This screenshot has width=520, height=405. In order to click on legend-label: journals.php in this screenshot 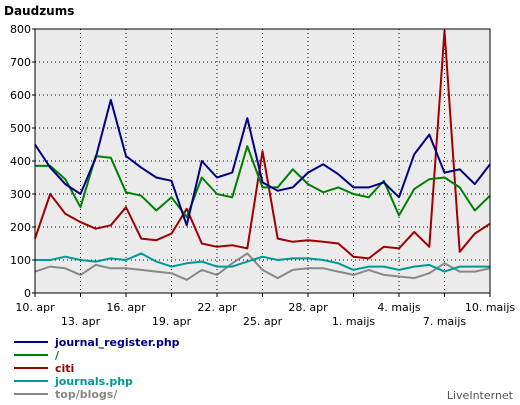, I will do `click(93, 381)`.